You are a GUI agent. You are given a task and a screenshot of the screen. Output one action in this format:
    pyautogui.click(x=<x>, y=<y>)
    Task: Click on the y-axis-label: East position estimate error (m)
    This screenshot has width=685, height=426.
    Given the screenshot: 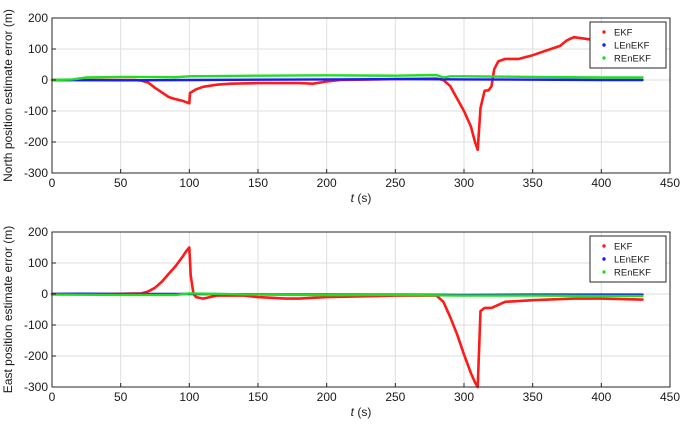 What is the action you would take?
    pyautogui.click(x=8, y=309)
    